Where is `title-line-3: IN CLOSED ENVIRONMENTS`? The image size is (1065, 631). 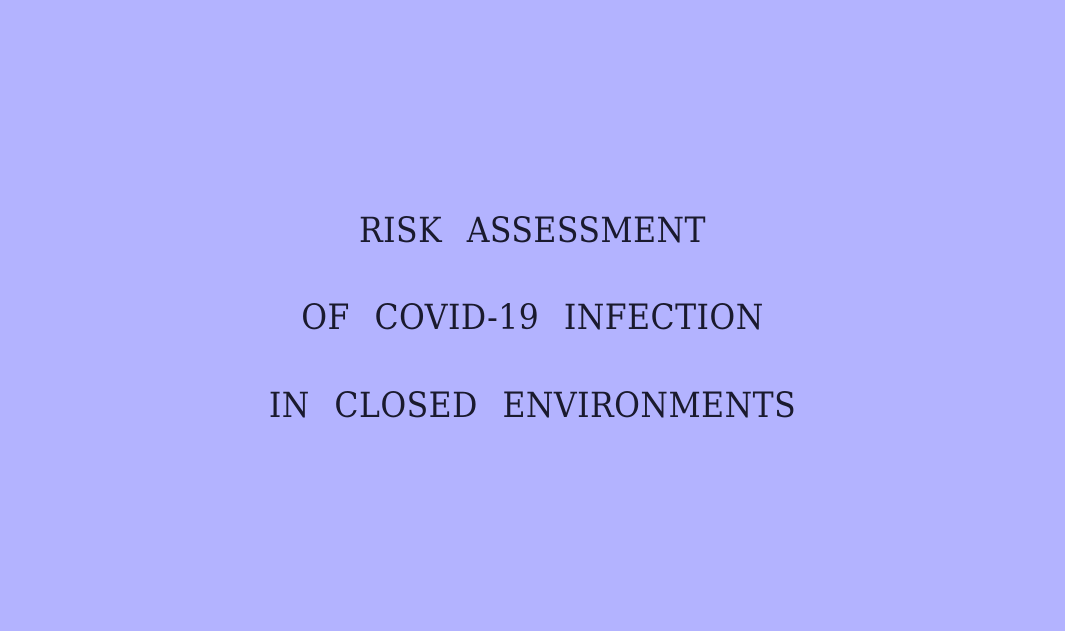
title-line-3: IN CLOSED ENVIRONMENTS is located at coordinates (532, 406).